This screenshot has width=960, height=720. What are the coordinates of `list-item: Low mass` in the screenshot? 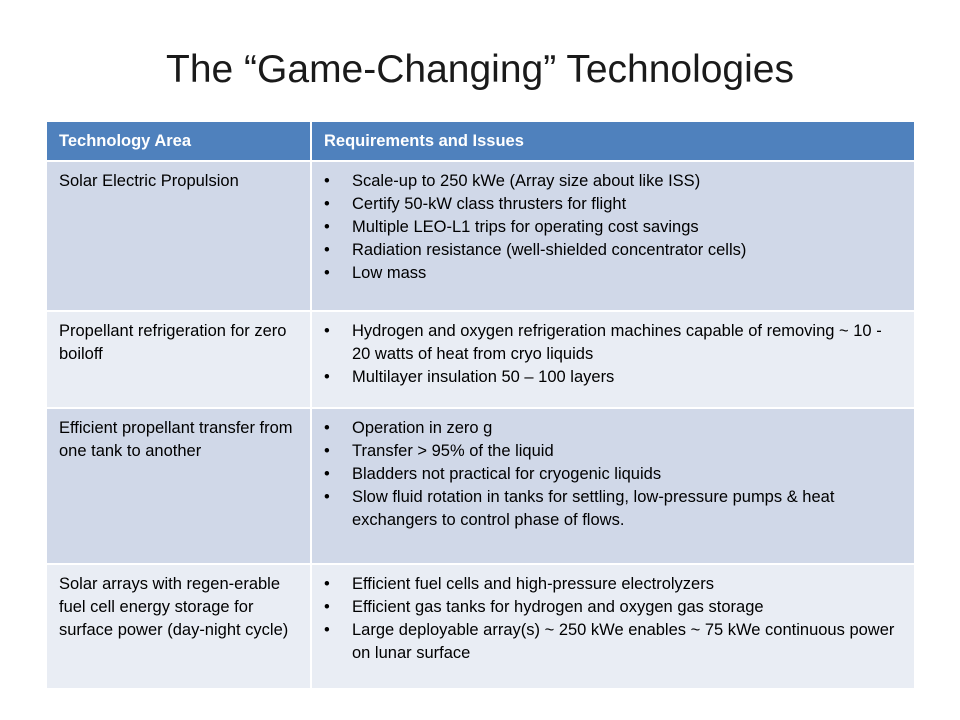 It's located at (613, 273).